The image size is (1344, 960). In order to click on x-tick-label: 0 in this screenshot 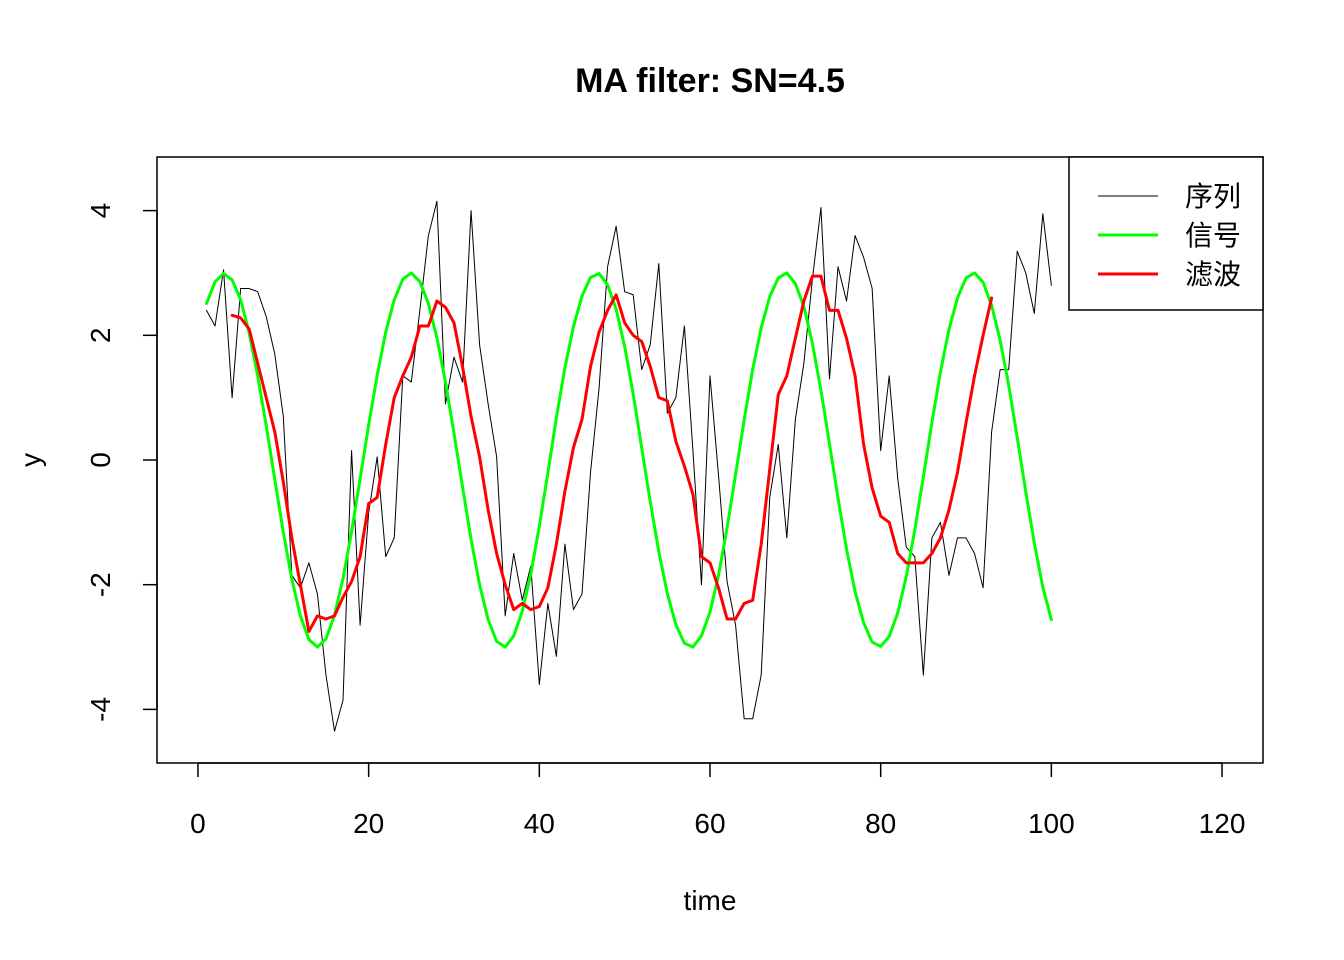, I will do `click(198, 823)`.